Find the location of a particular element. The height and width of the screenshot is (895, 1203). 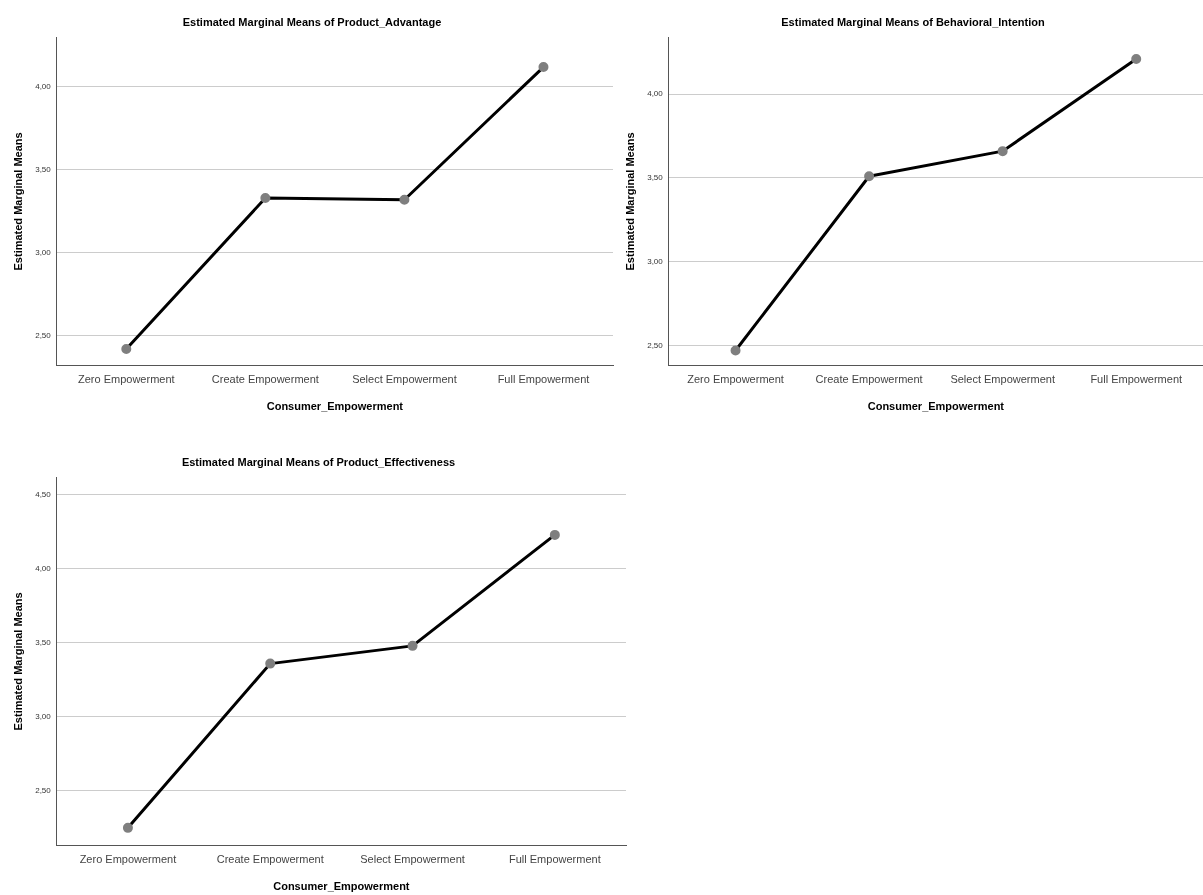

y-tick-label: 4,50 is located at coordinates (43, 495).